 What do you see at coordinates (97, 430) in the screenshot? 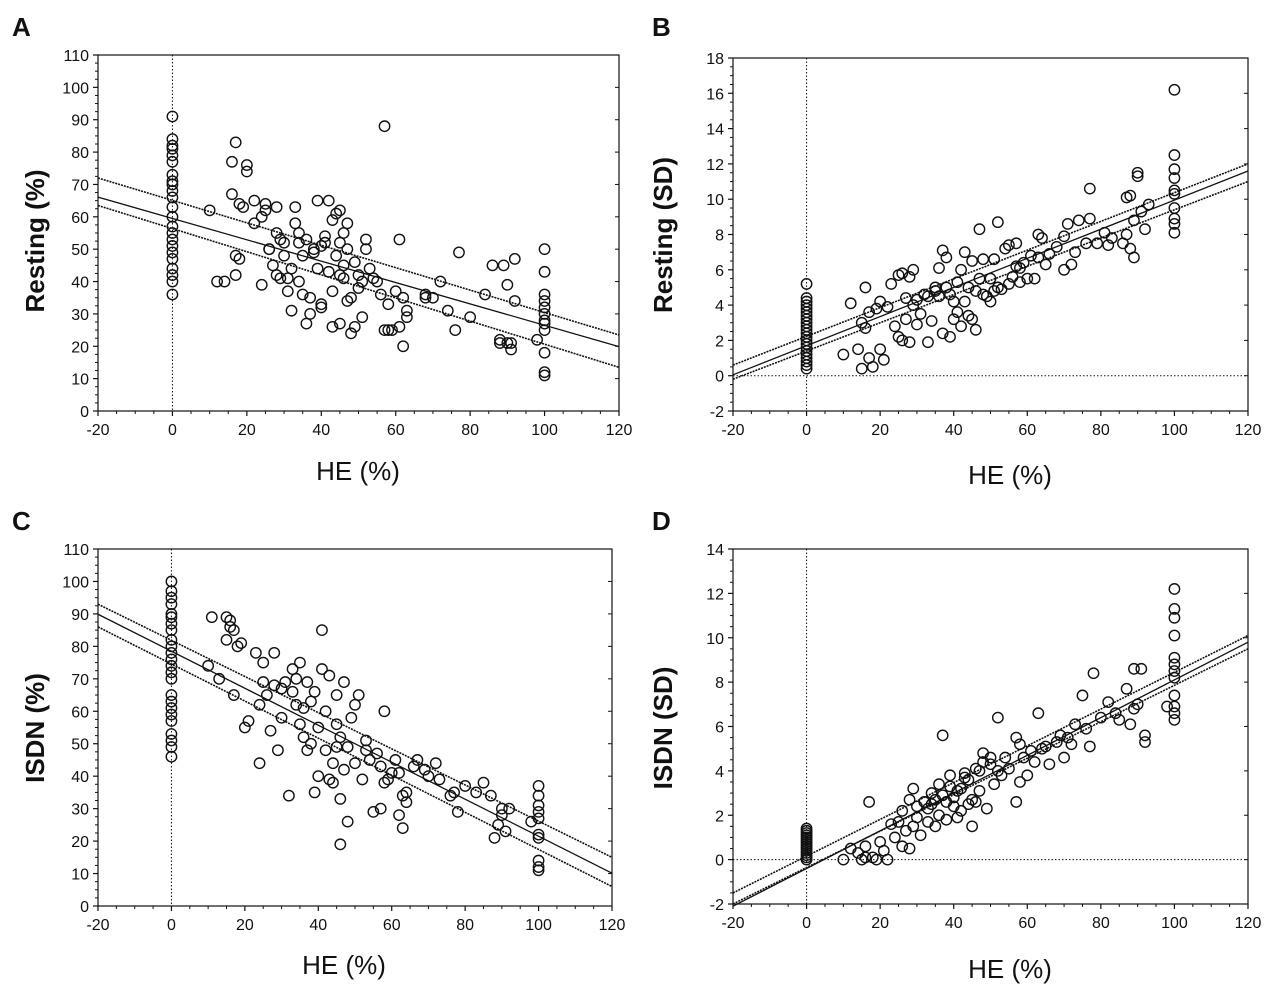
I see `panel-a-xtick-label: -20` at bounding box center [97, 430].